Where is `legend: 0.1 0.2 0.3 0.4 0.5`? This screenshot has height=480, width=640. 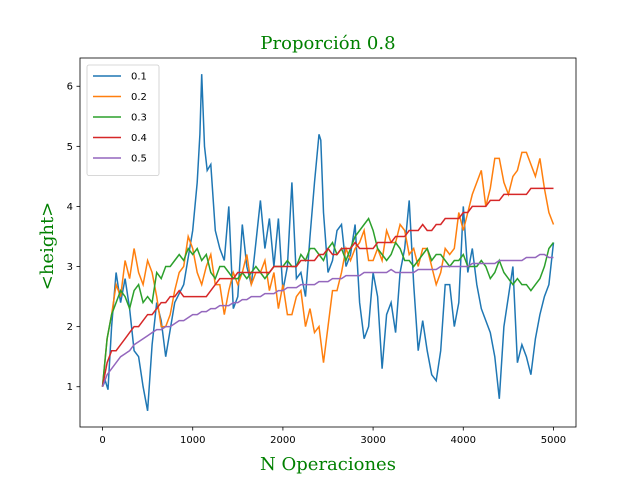
legend: 0.1 0.2 0.3 0.4 0.5 is located at coordinates (123, 120).